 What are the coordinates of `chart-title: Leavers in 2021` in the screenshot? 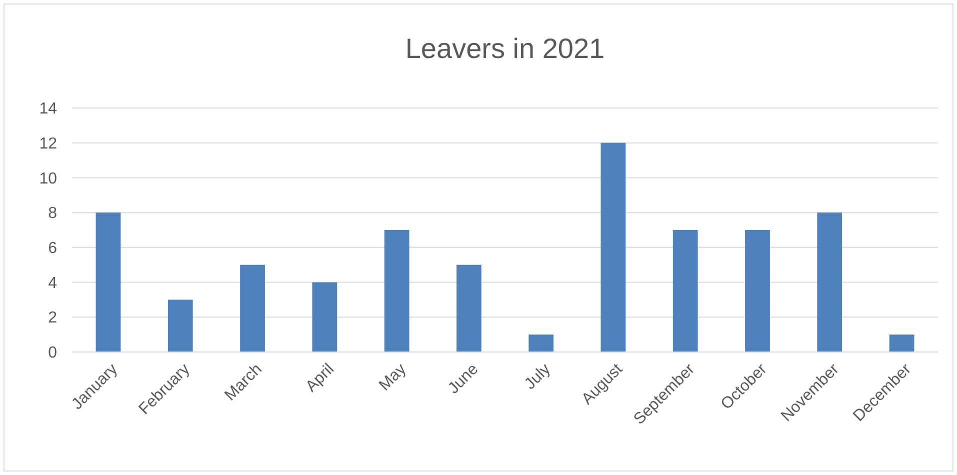 It's located at (505, 48).